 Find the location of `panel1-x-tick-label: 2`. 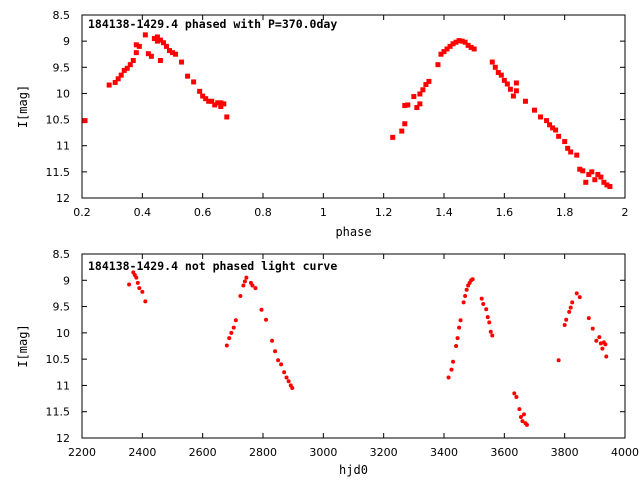

panel1-x-tick-label: 2 is located at coordinates (625, 212).